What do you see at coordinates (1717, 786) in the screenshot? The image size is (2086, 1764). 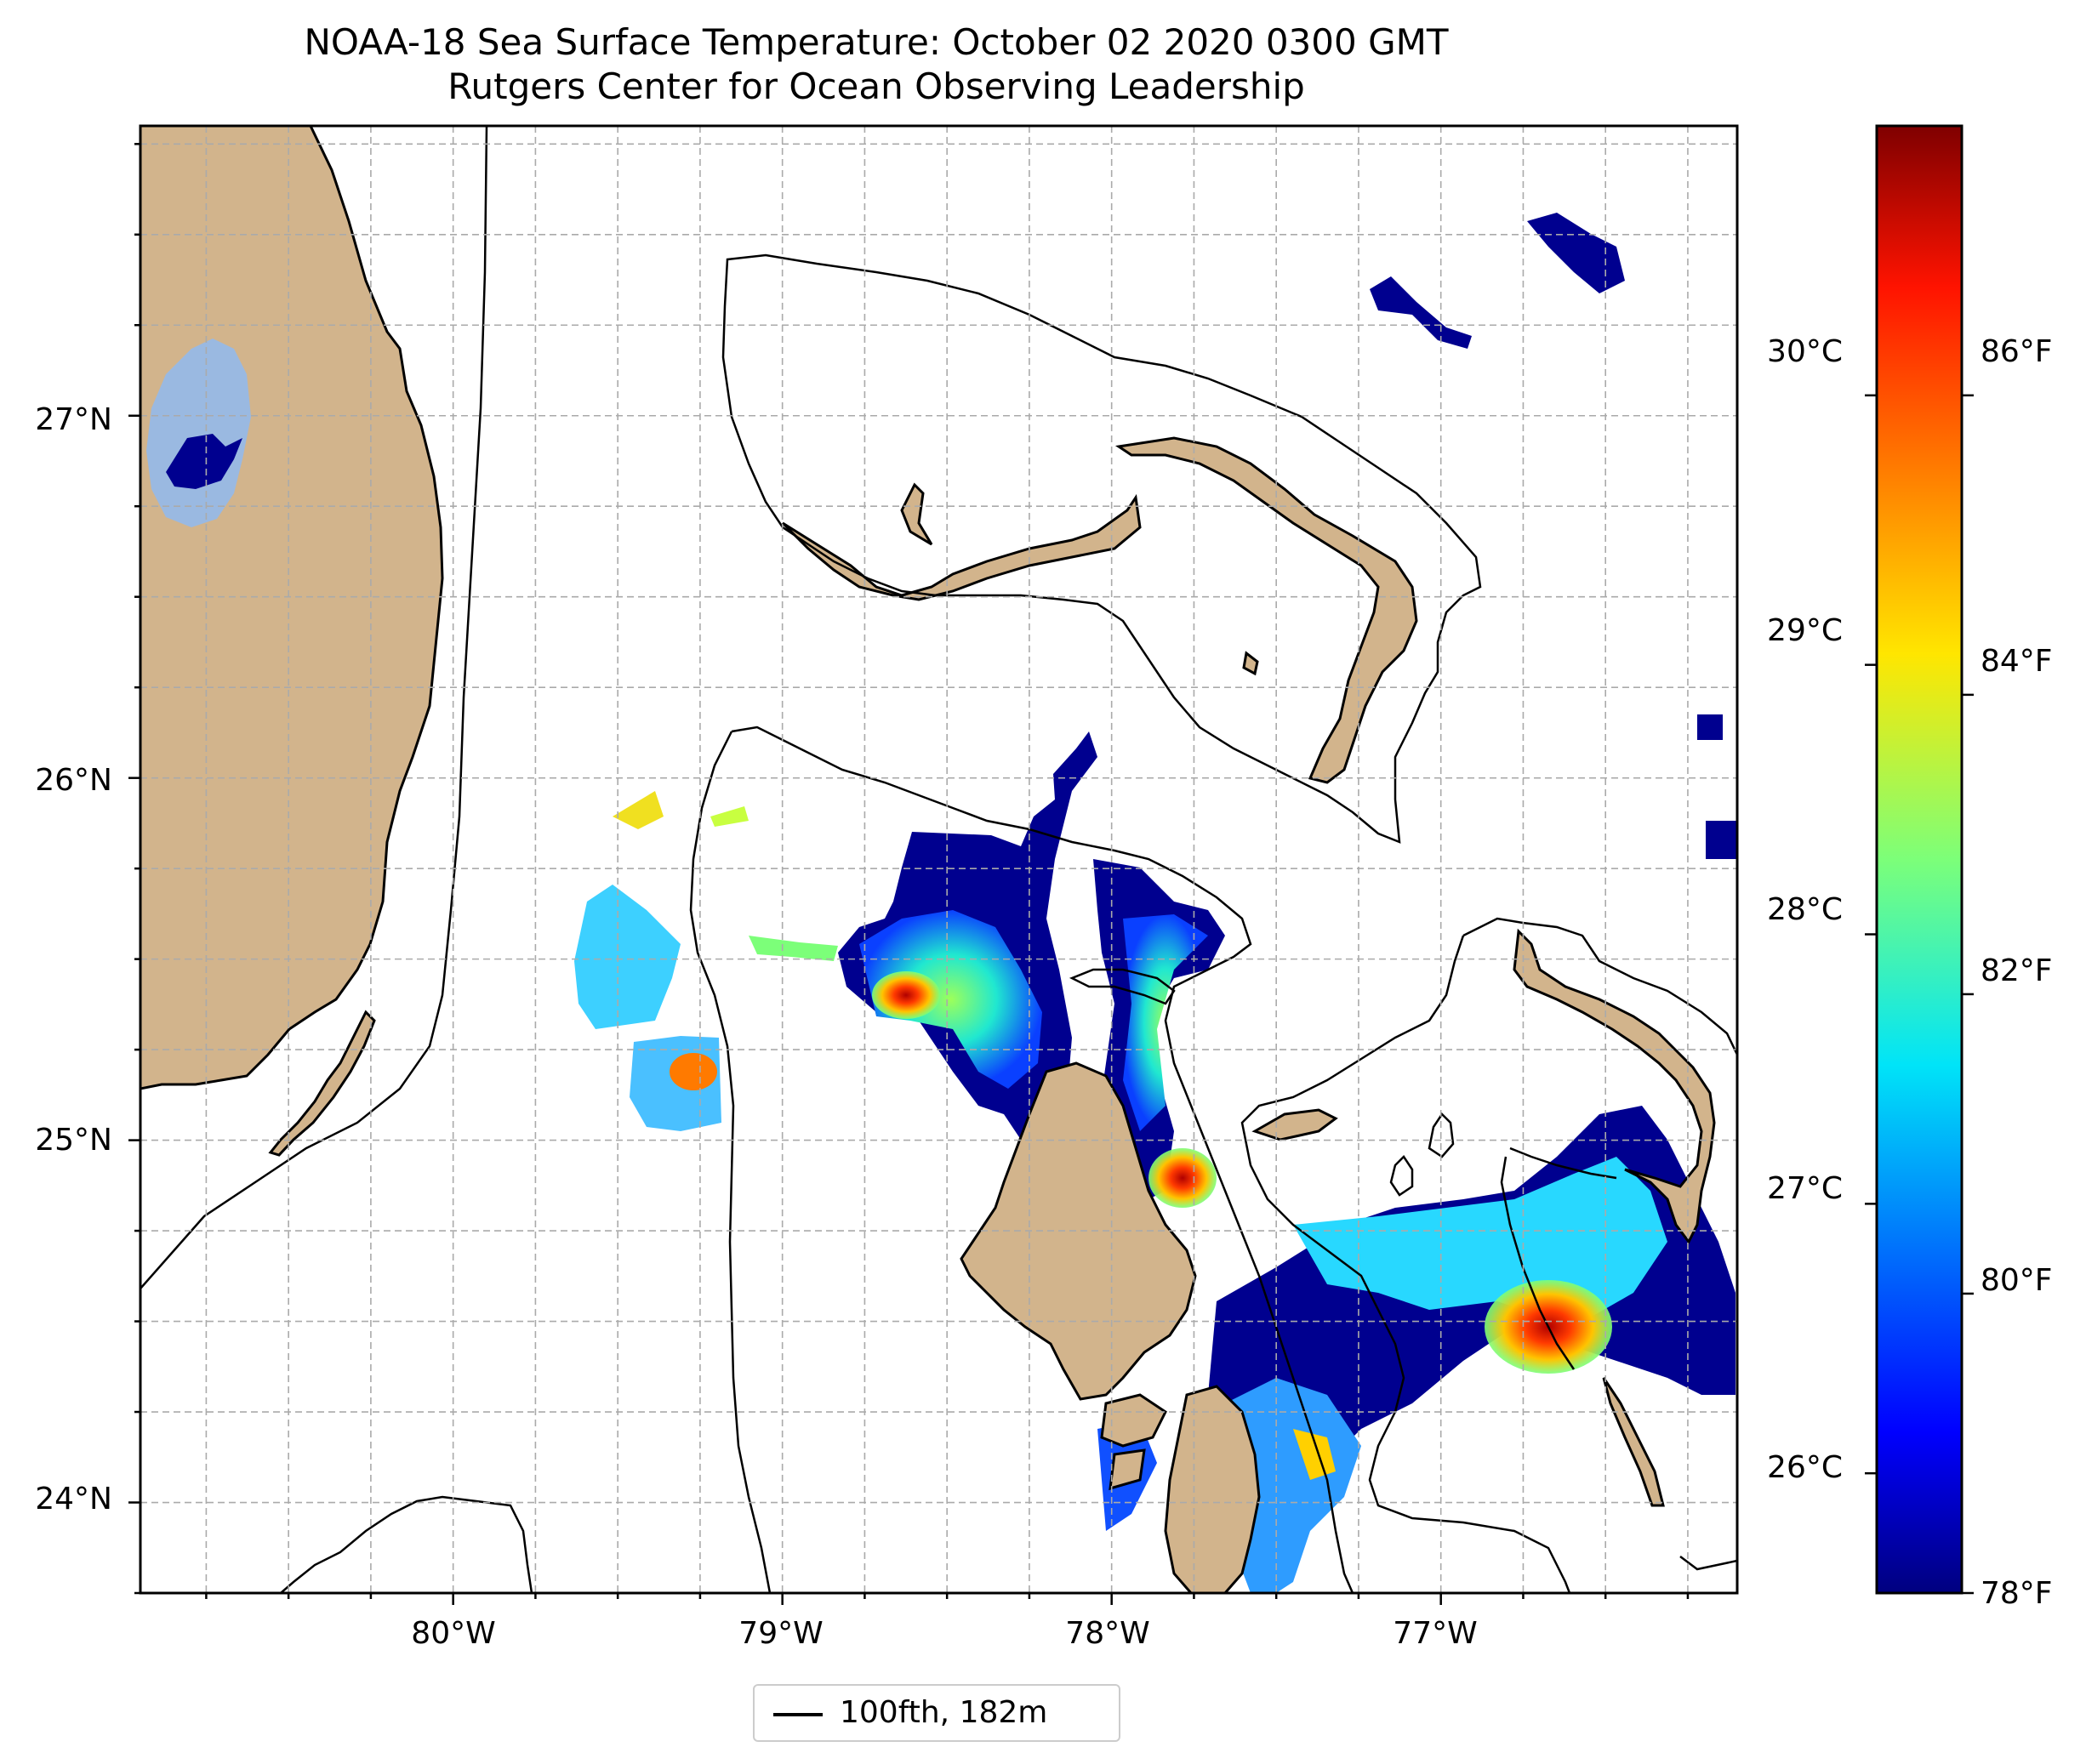 I see `sst-patch-east-blue` at bounding box center [1717, 786].